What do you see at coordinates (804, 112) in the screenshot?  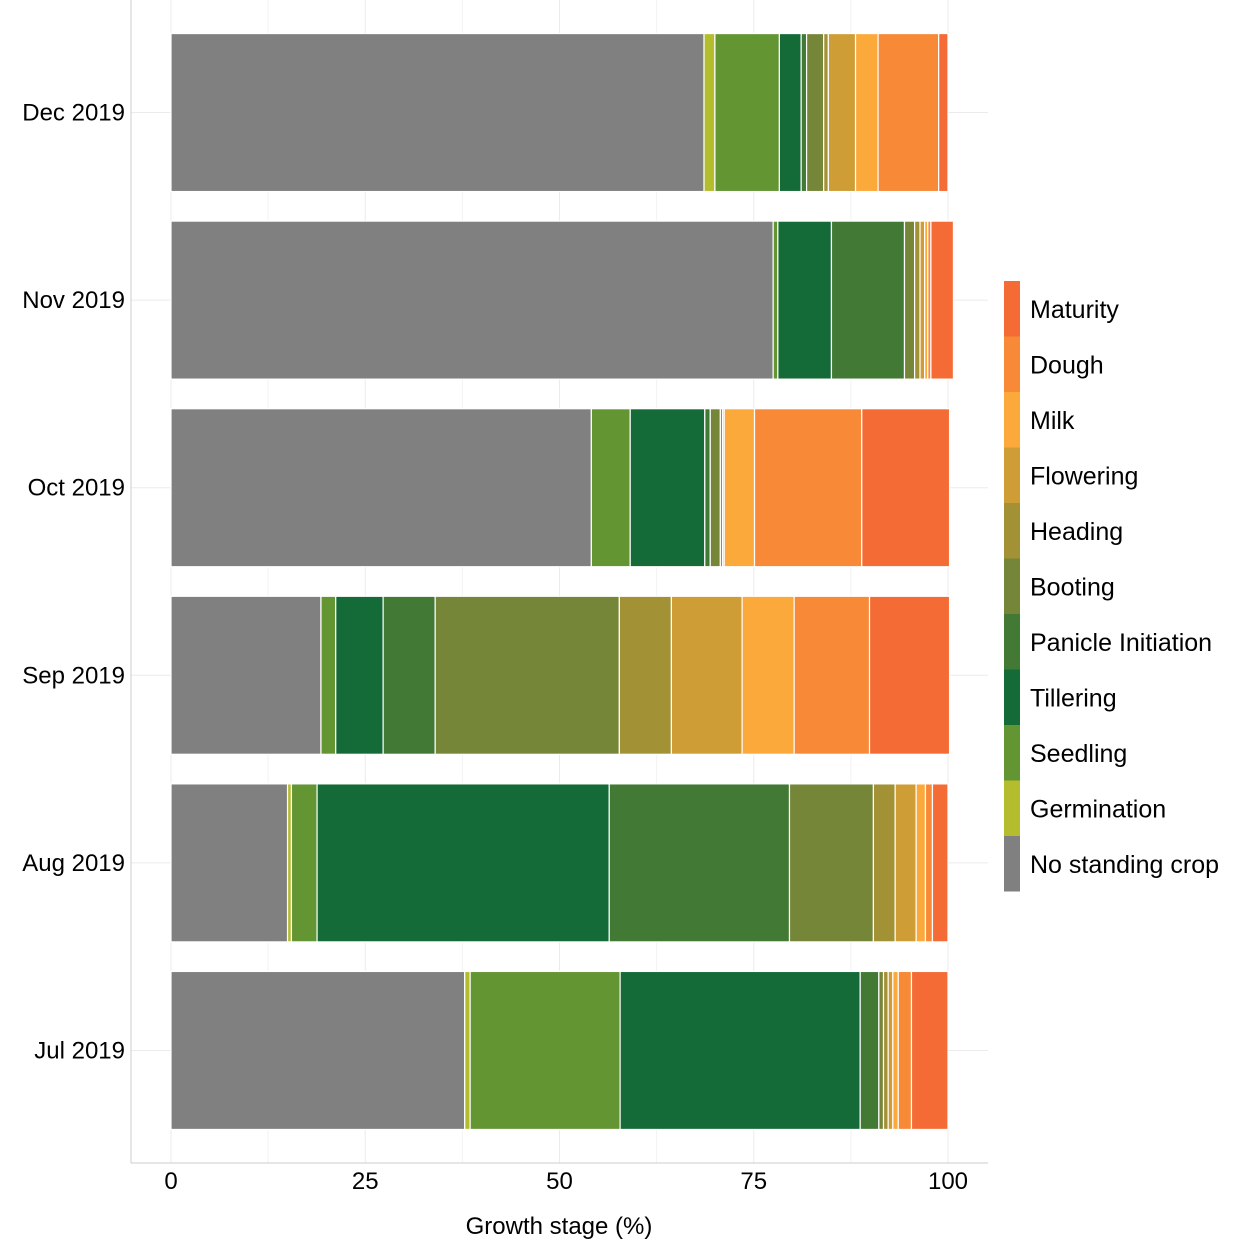 I see `bar-segment-dec-2019-panicle-initiation` at bounding box center [804, 112].